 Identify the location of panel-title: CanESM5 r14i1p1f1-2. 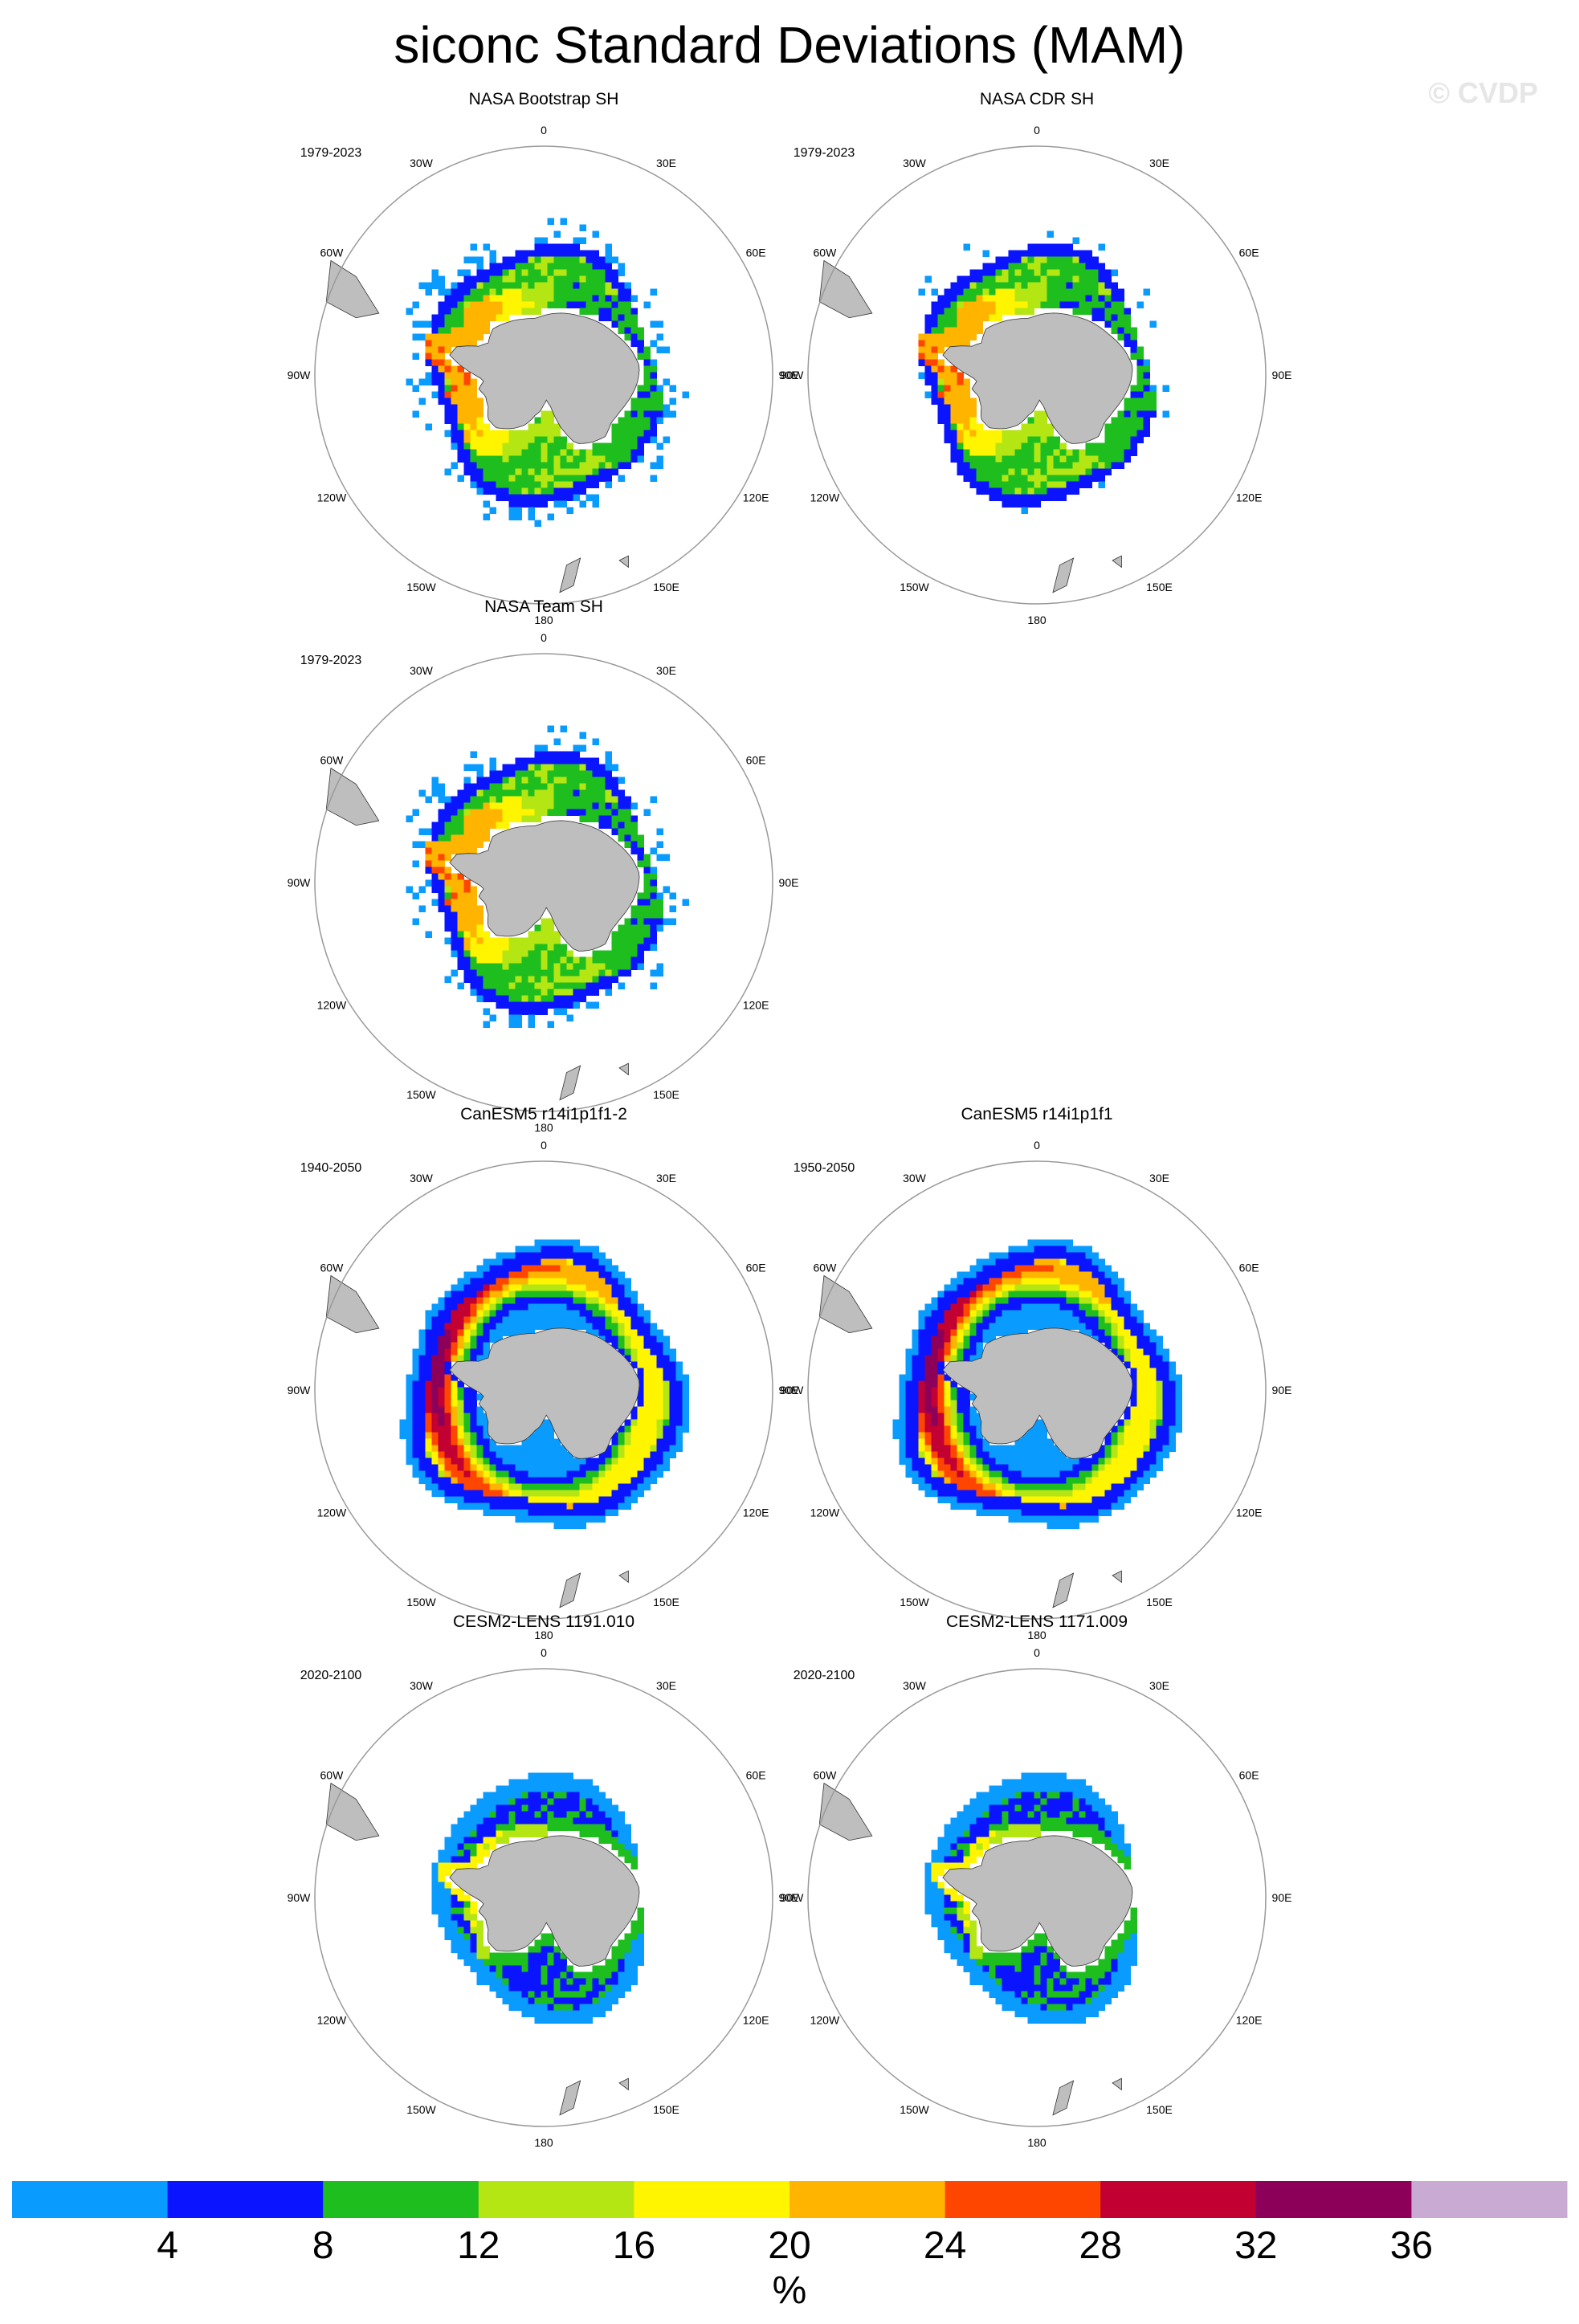
(543, 1114).